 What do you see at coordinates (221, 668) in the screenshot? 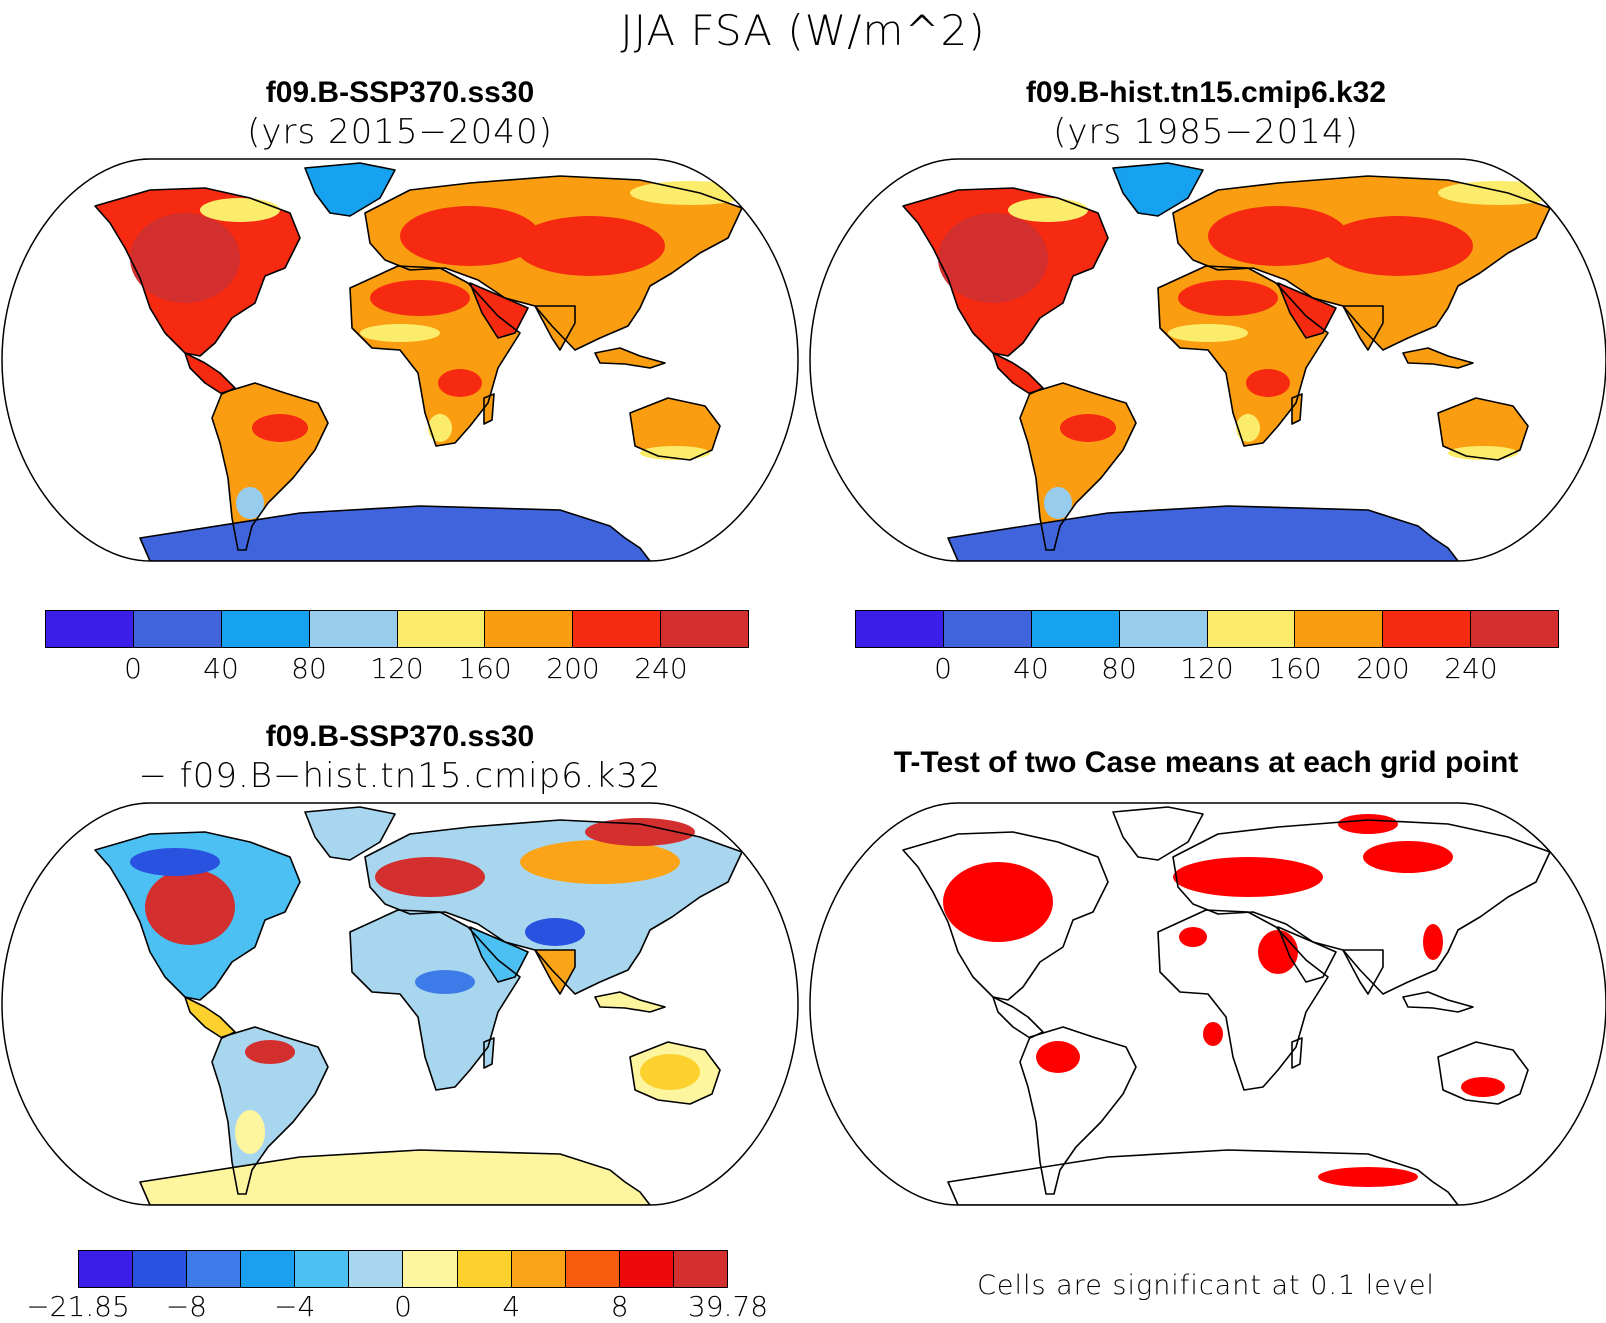
I see `panel1-colorbar-tick-label: 40` at bounding box center [221, 668].